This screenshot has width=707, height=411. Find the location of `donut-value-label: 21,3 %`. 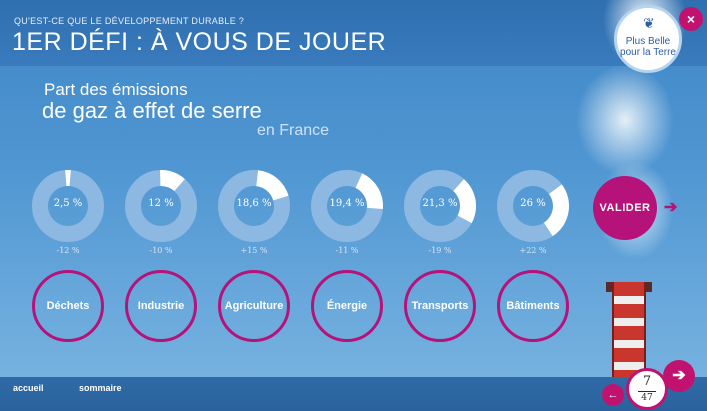

donut-value-label: 21,3 % is located at coordinates (440, 203).